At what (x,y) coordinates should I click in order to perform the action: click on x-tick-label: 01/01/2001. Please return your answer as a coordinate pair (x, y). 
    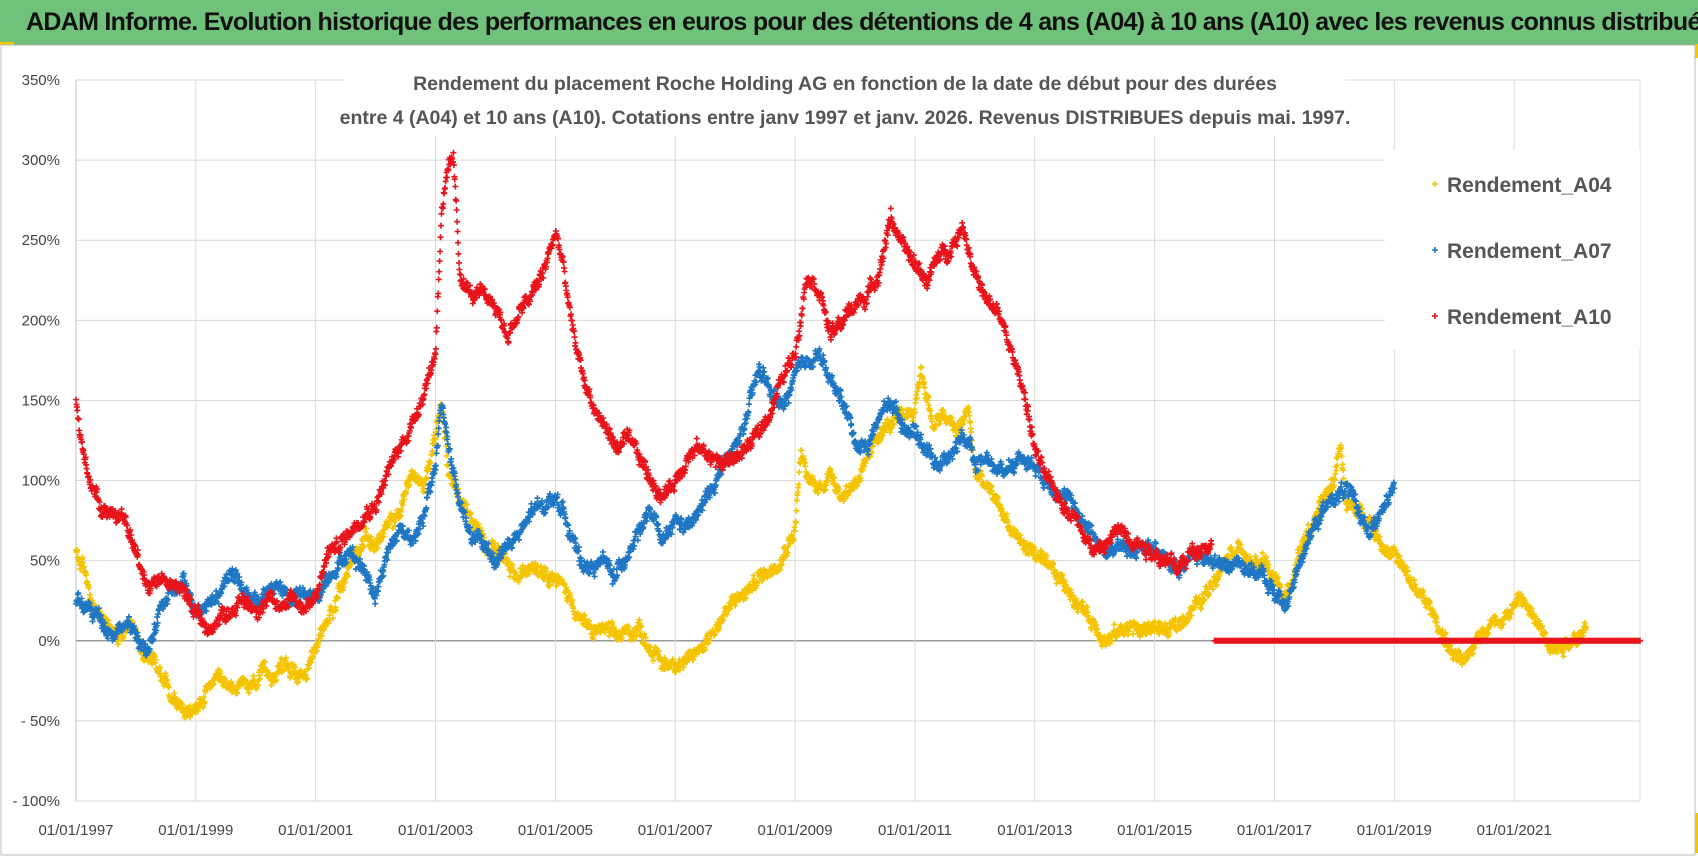
    Looking at the image, I should click on (315, 830).